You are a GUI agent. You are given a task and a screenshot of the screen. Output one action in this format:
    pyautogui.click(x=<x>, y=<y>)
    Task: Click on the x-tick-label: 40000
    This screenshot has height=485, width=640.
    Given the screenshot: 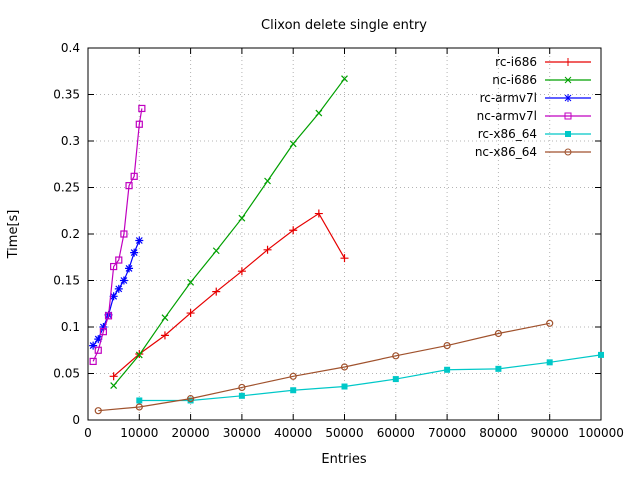 What is the action you would take?
    pyautogui.click(x=293, y=433)
    